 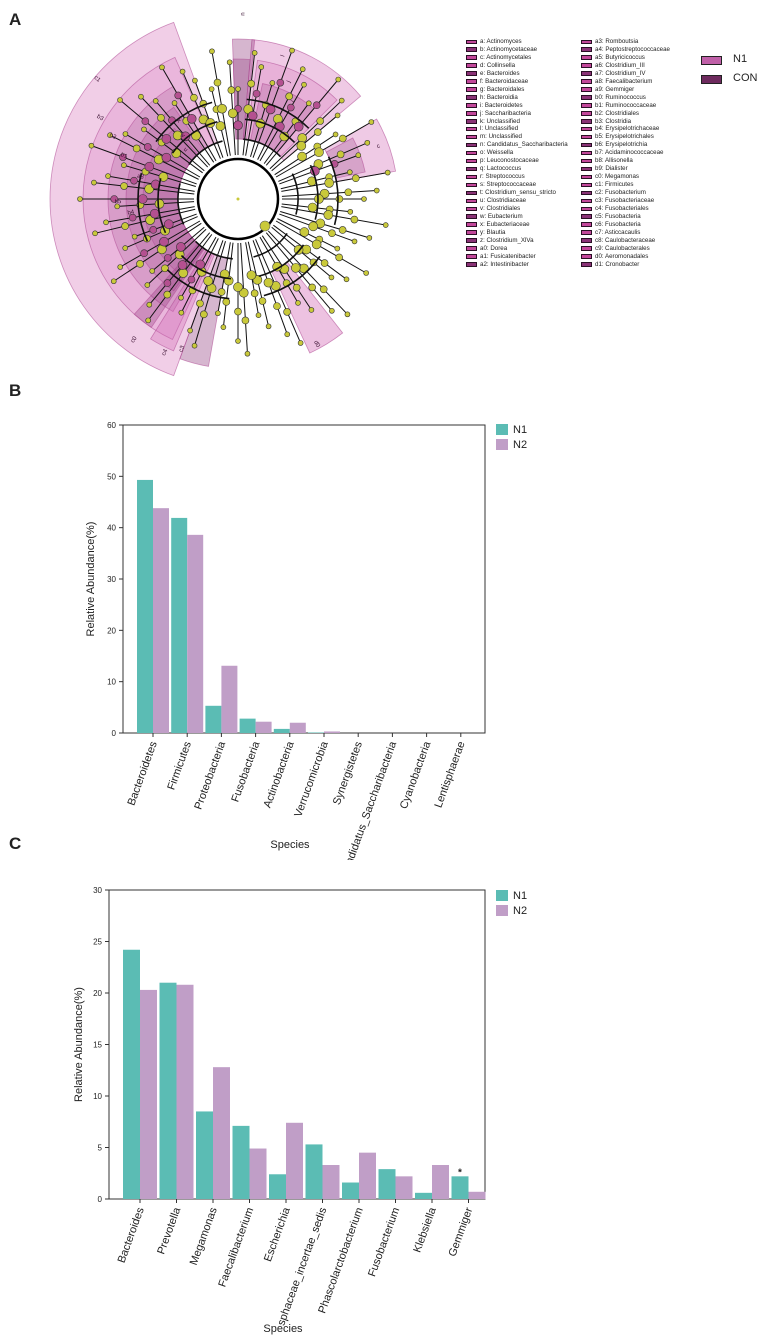 What do you see at coordinates (236, 1247) in the screenshot?
I see `x-tick-label: Faecalibacterium` at bounding box center [236, 1247].